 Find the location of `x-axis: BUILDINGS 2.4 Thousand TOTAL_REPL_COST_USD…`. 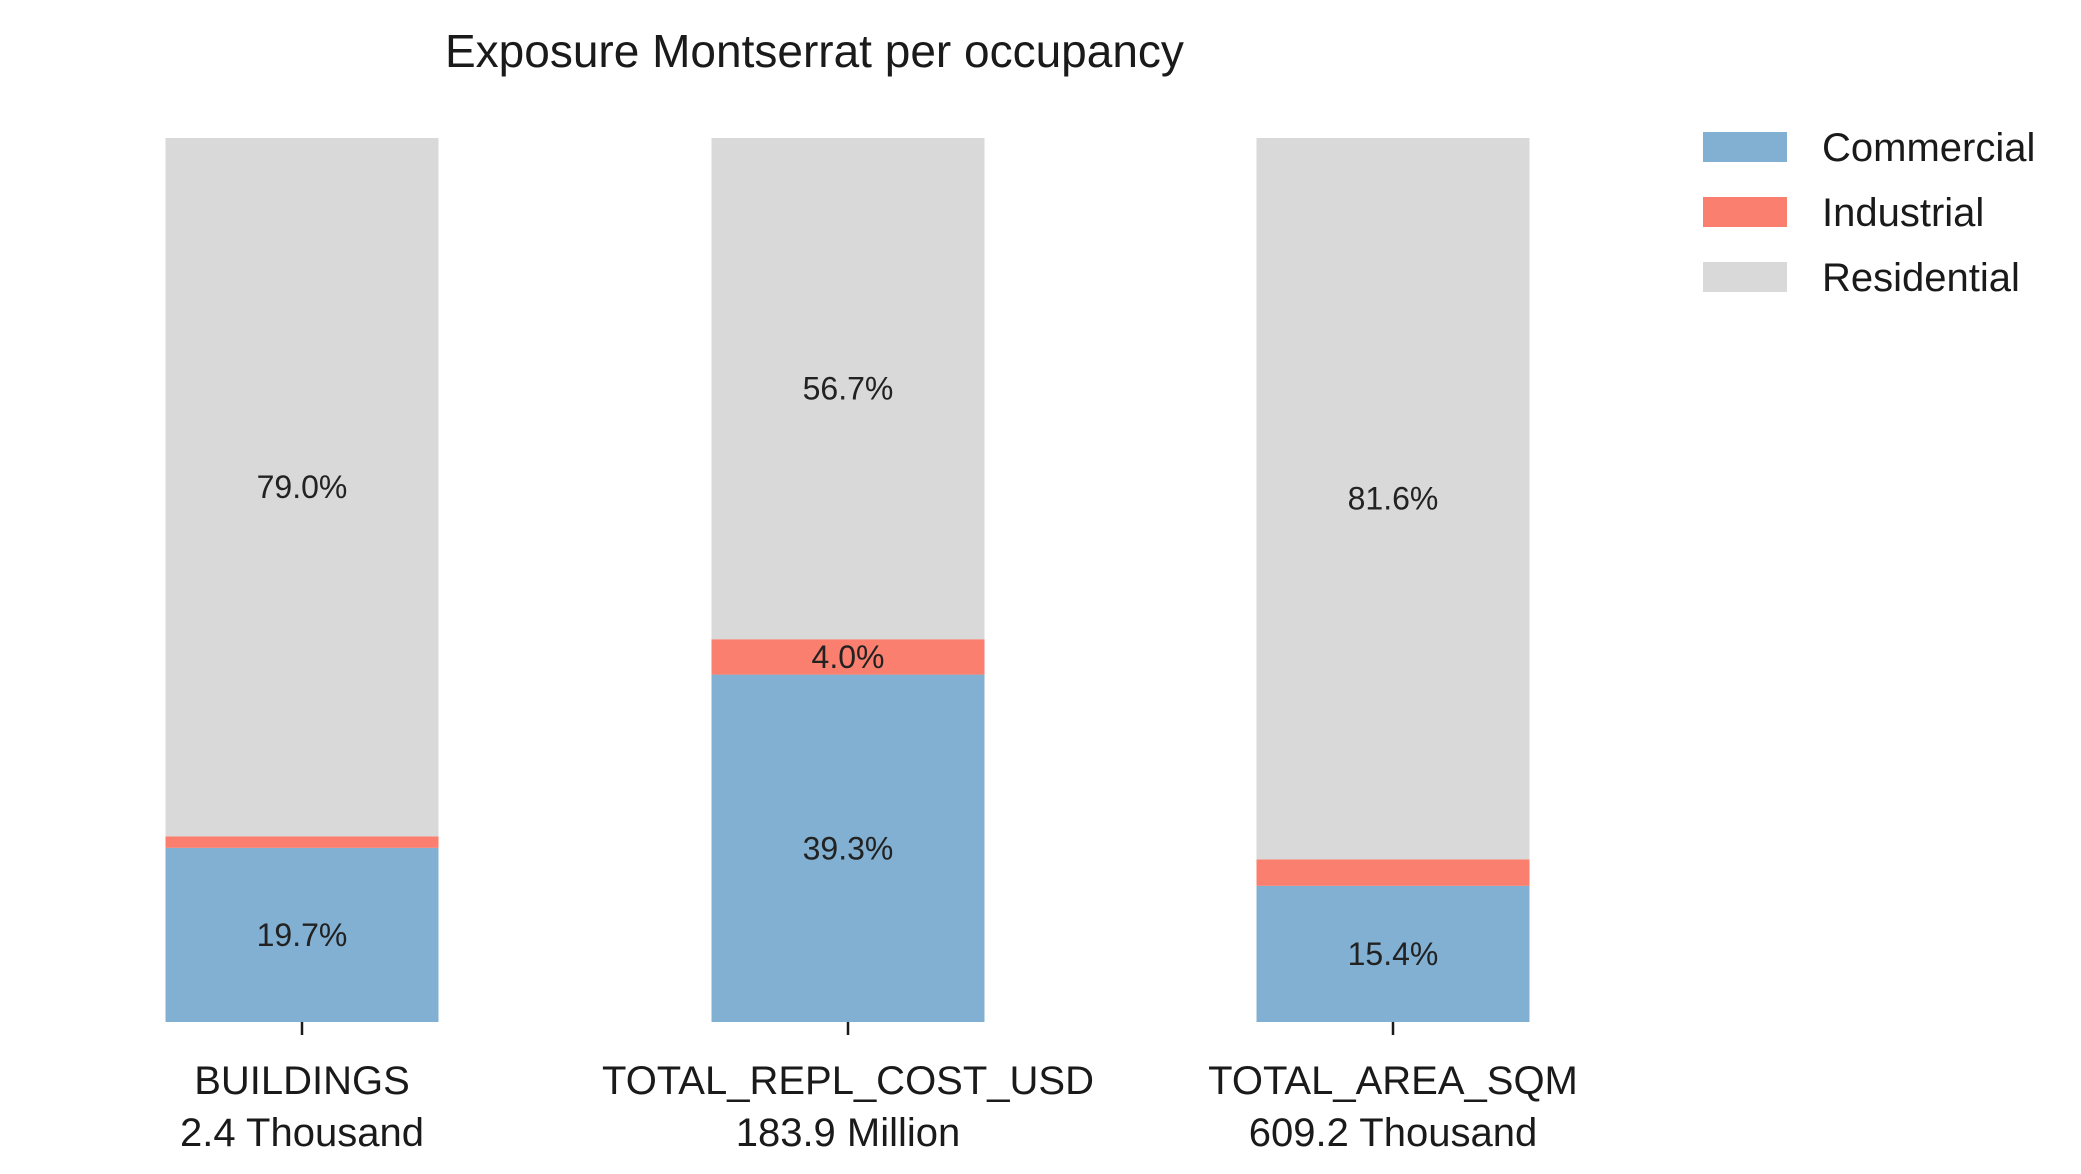

x-axis: BUILDINGS 2.4 Thousand TOTAL_REPL_COST_USD… is located at coordinates (879, 1088).